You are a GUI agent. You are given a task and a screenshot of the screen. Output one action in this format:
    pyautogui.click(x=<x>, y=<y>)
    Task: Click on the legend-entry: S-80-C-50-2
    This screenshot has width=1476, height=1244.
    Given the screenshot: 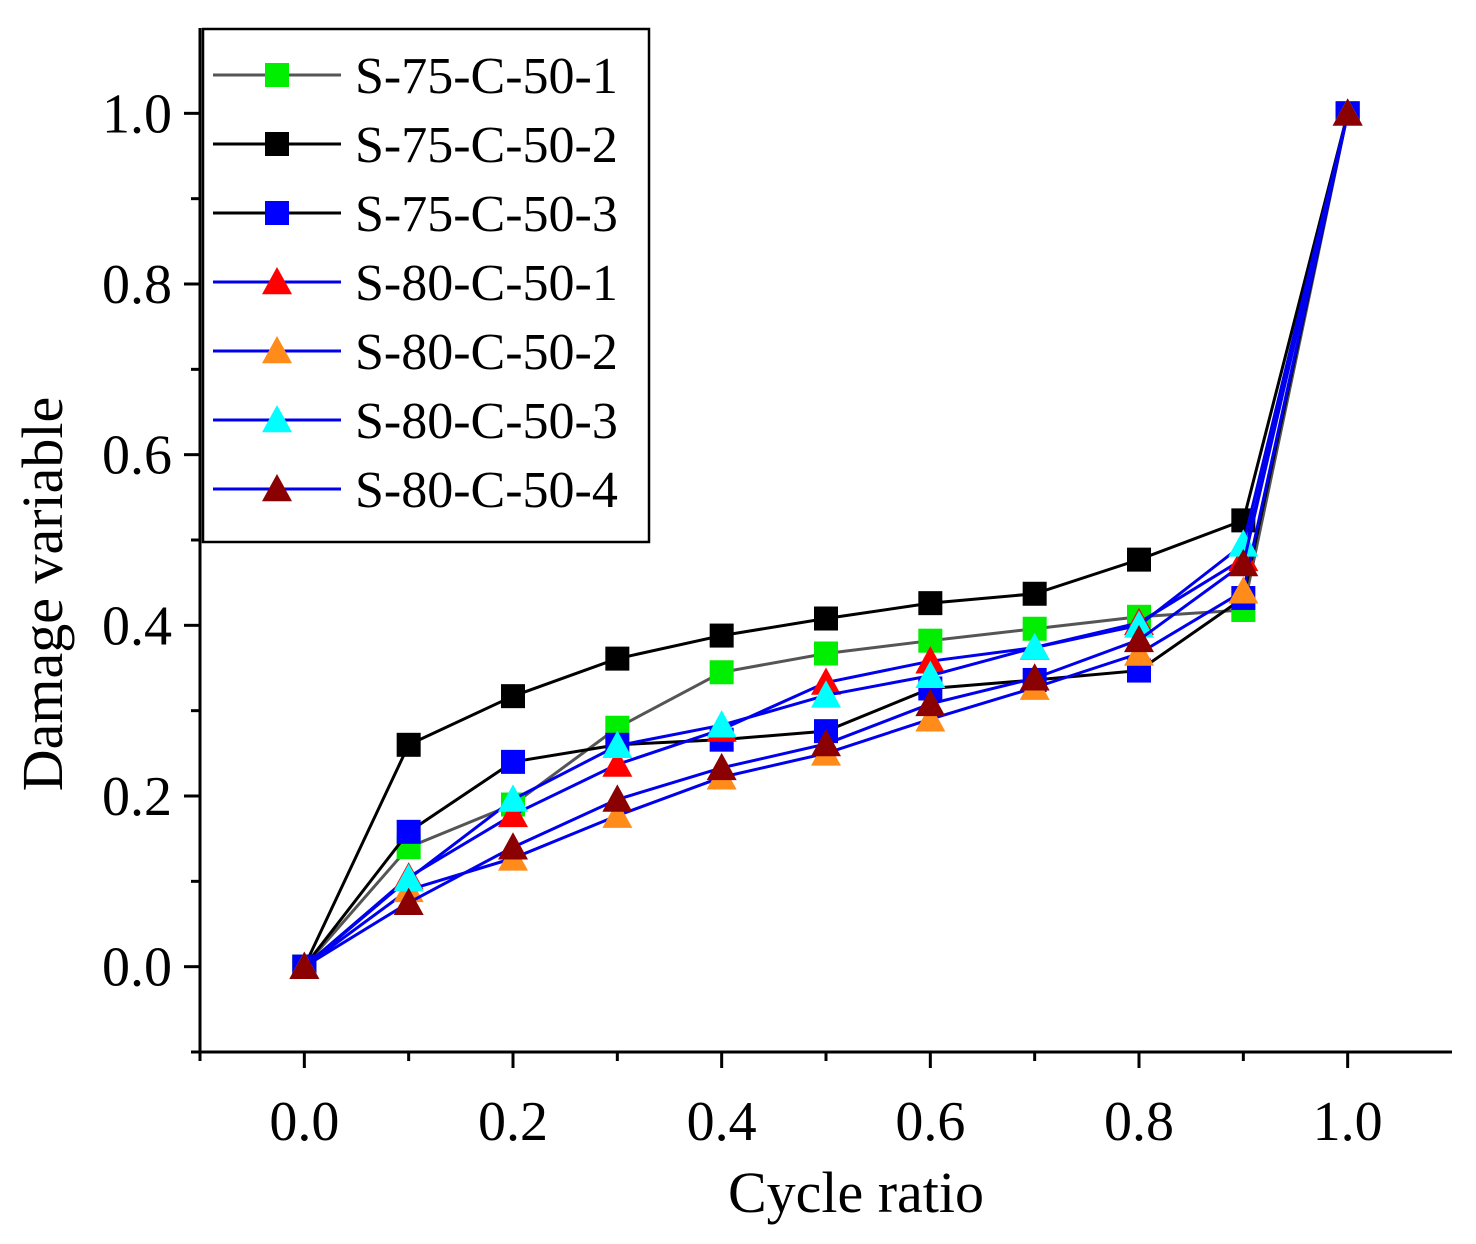 What is the action you would take?
    pyautogui.click(x=415, y=352)
    